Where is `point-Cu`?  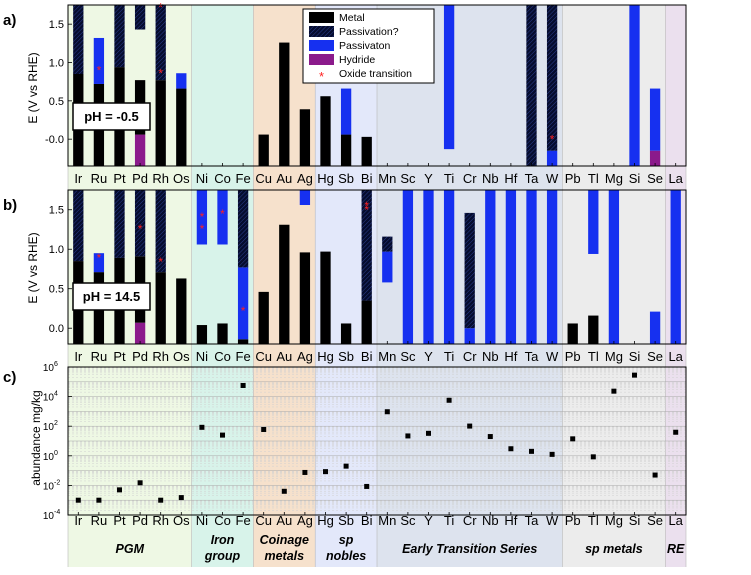
point-Cu is located at coordinates (264, 429).